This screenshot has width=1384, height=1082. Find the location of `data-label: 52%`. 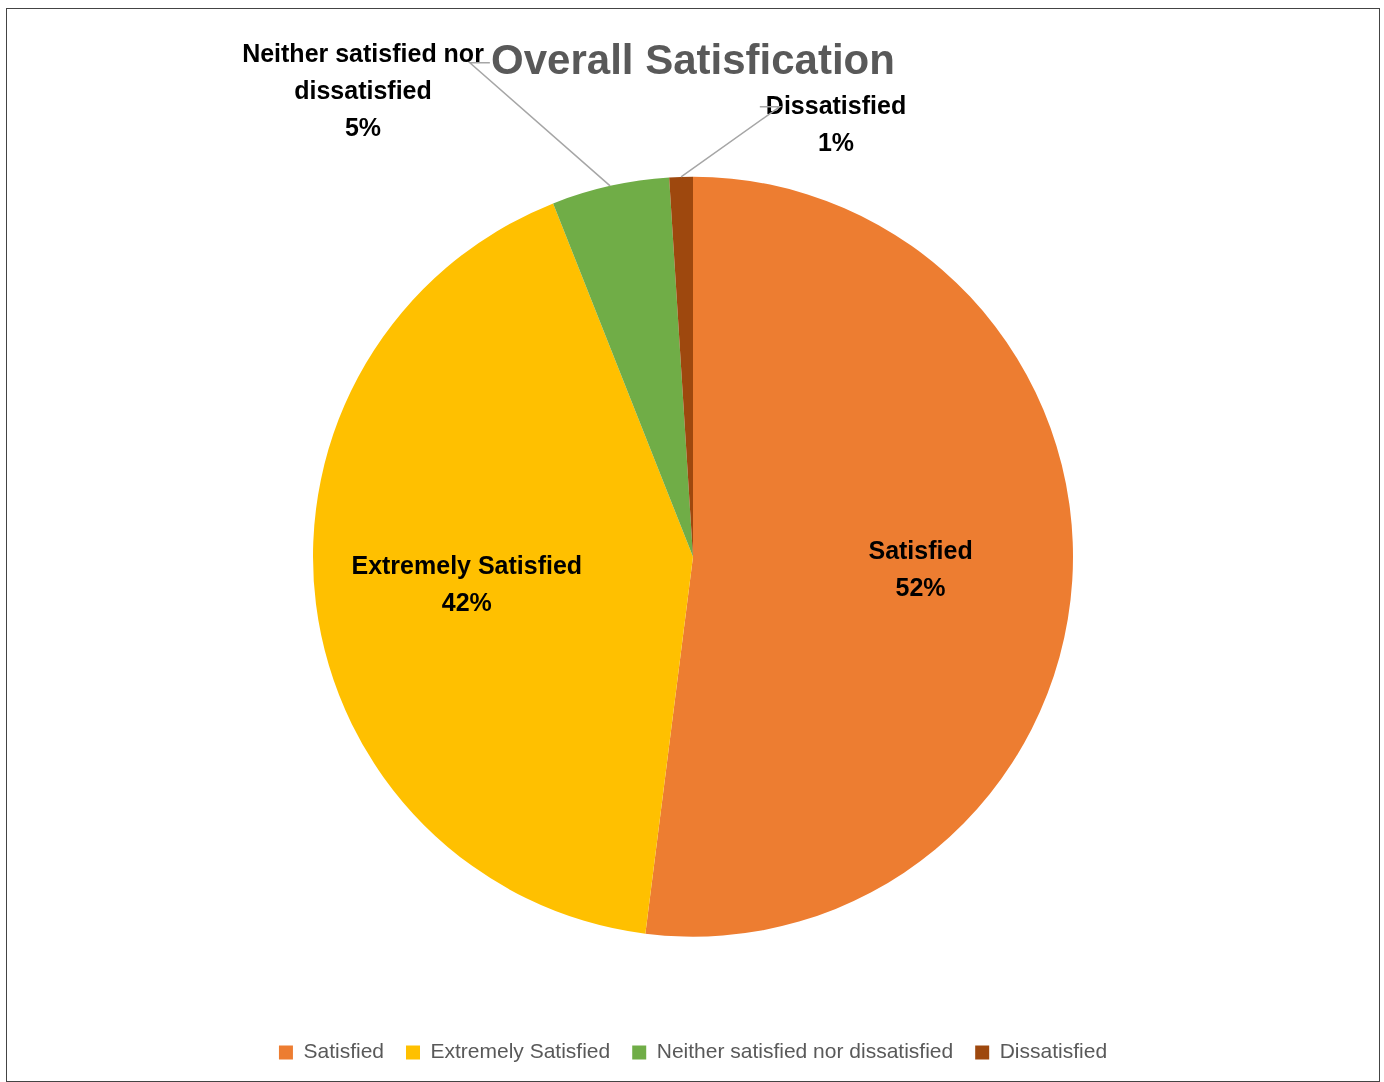

data-label: 52% is located at coordinates (920, 587).